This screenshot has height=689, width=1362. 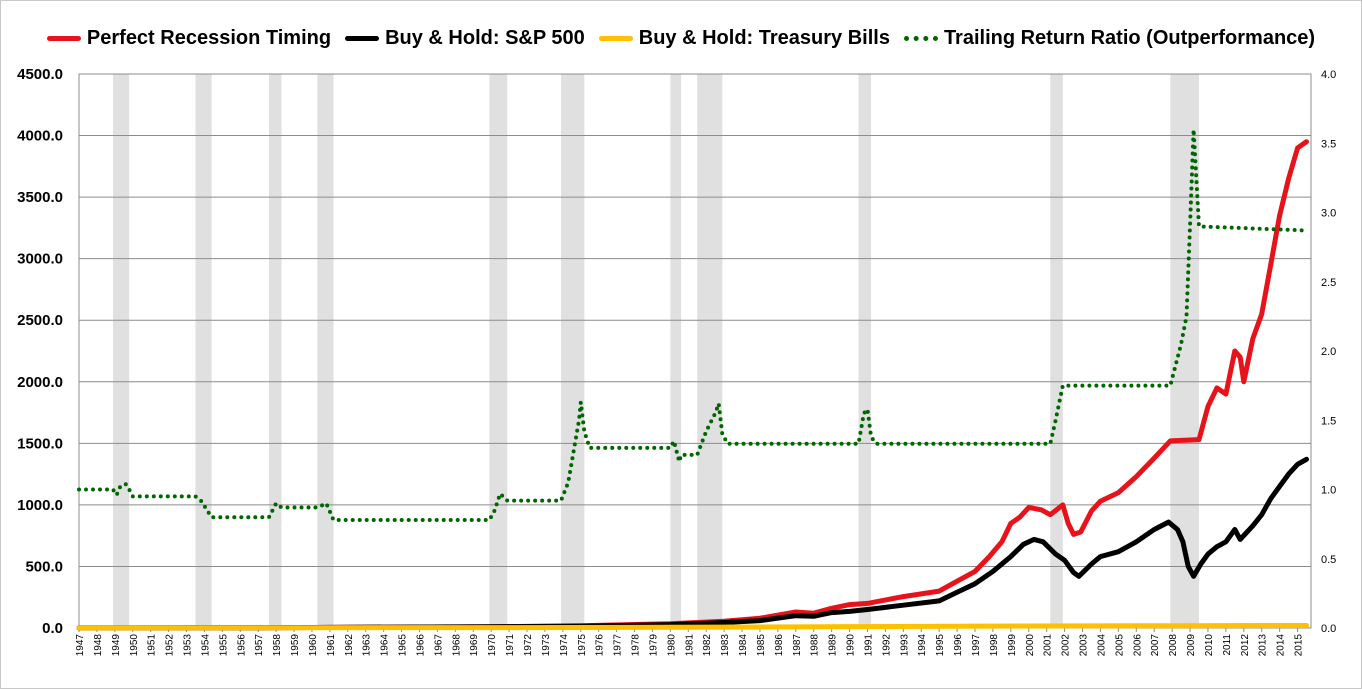 I want to click on x-tick-label: 1996, so click(x=958, y=645).